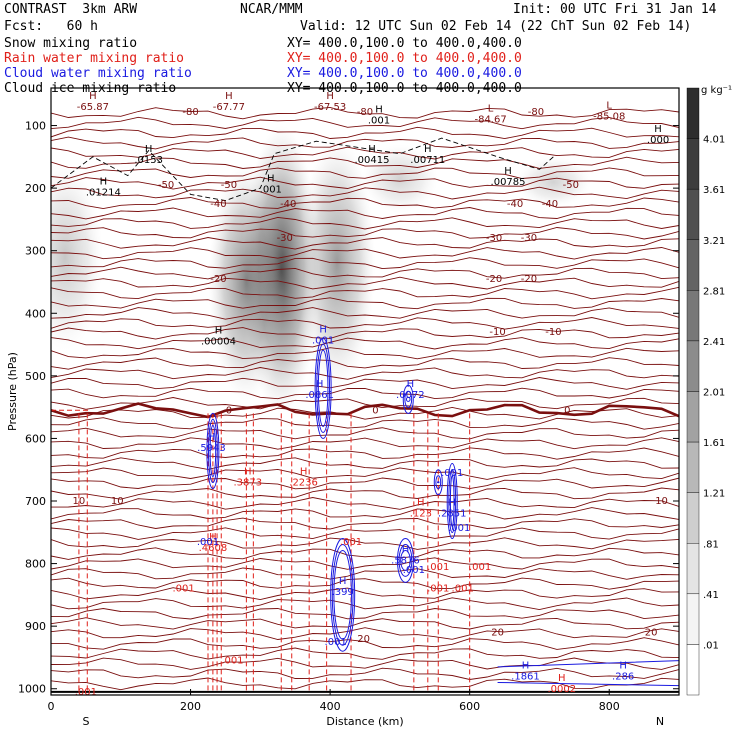  What do you see at coordinates (32, 689) in the screenshot?
I see `y-tick-label: 1000` at bounding box center [32, 689].